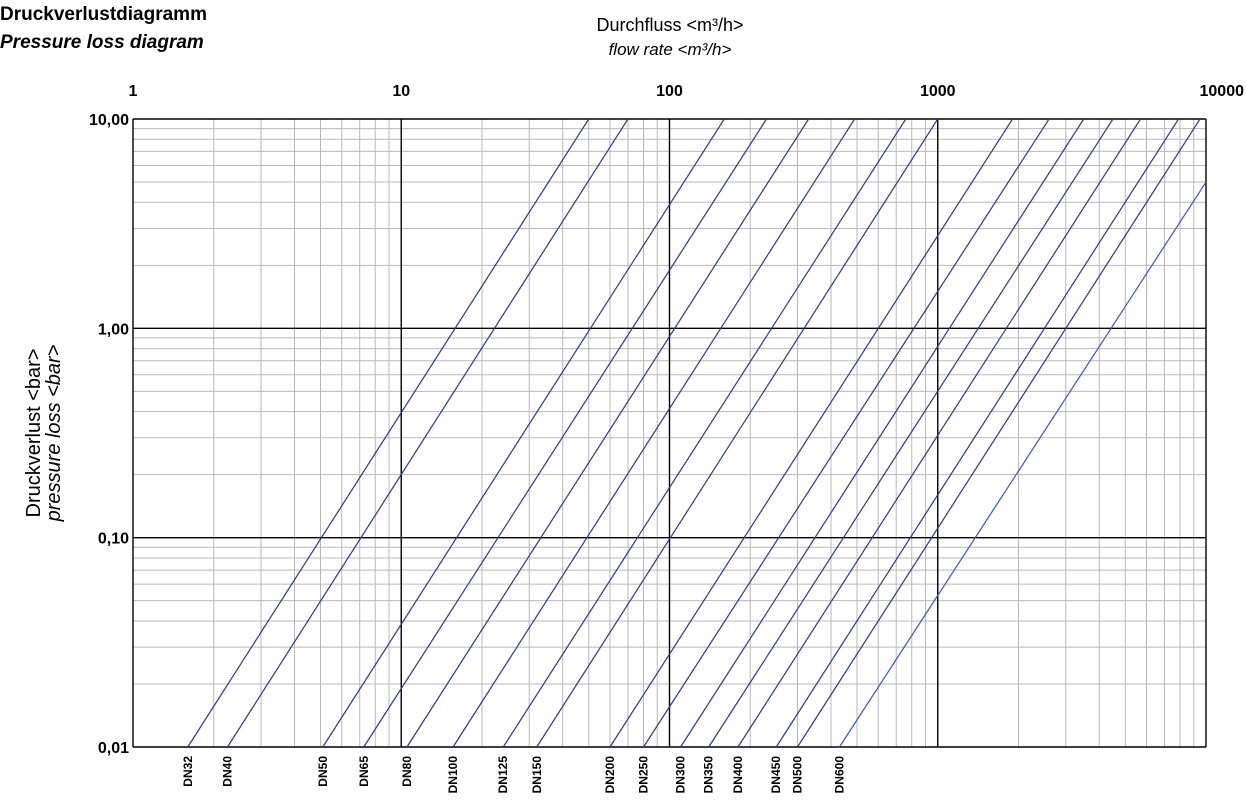 This screenshot has height=809, width=1246. What do you see at coordinates (54, 434) in the screenshot?
I see `y-axis-label-en: pressure loss <bar>` at bounding box center [54, 434].